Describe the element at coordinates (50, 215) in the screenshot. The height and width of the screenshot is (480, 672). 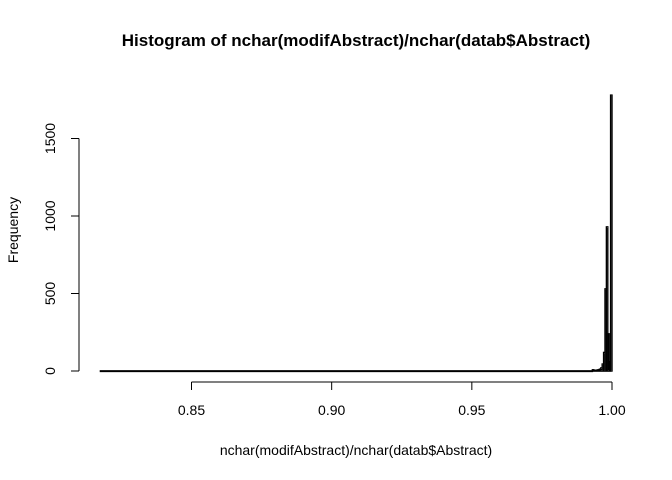
I see `y-tick-label-2: 1000` at that location.